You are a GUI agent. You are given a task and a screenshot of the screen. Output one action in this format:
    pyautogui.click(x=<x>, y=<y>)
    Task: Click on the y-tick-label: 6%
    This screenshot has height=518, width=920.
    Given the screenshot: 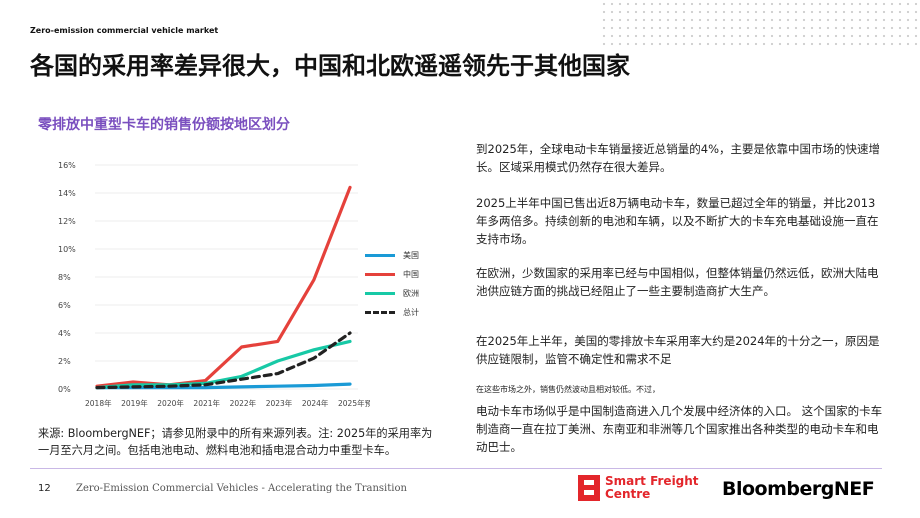 What is the action you would take?
    pyautogui.click(x=64, y=305)
    